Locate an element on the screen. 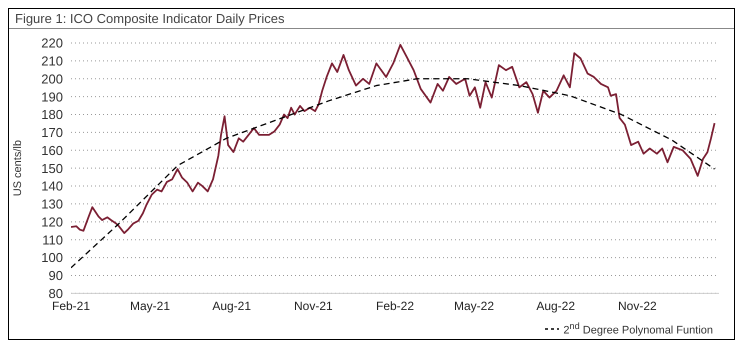 The height and width of the screenshot is (348, 743). y-tick-label: 130 is located at coordinates (52, 204).